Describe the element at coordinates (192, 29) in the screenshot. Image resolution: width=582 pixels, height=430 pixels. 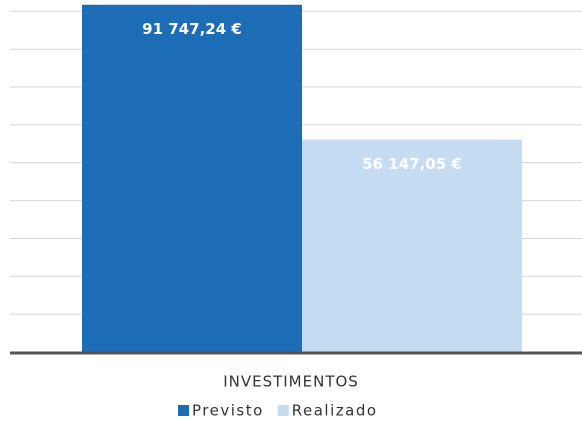
I see `data-label: 91 747,24 €` at that location.